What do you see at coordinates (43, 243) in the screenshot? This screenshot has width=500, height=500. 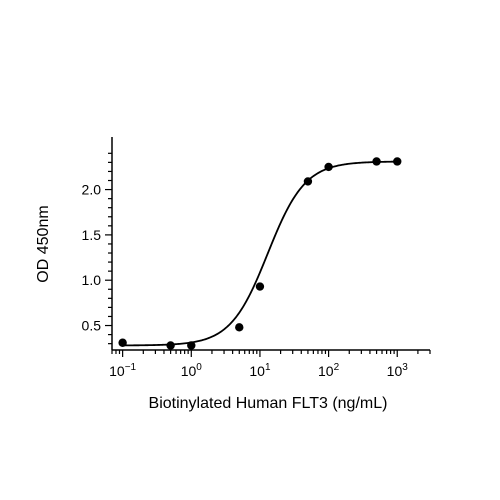 I see `y-axis-label: OD 450nm` at bounding box center [43, 243].